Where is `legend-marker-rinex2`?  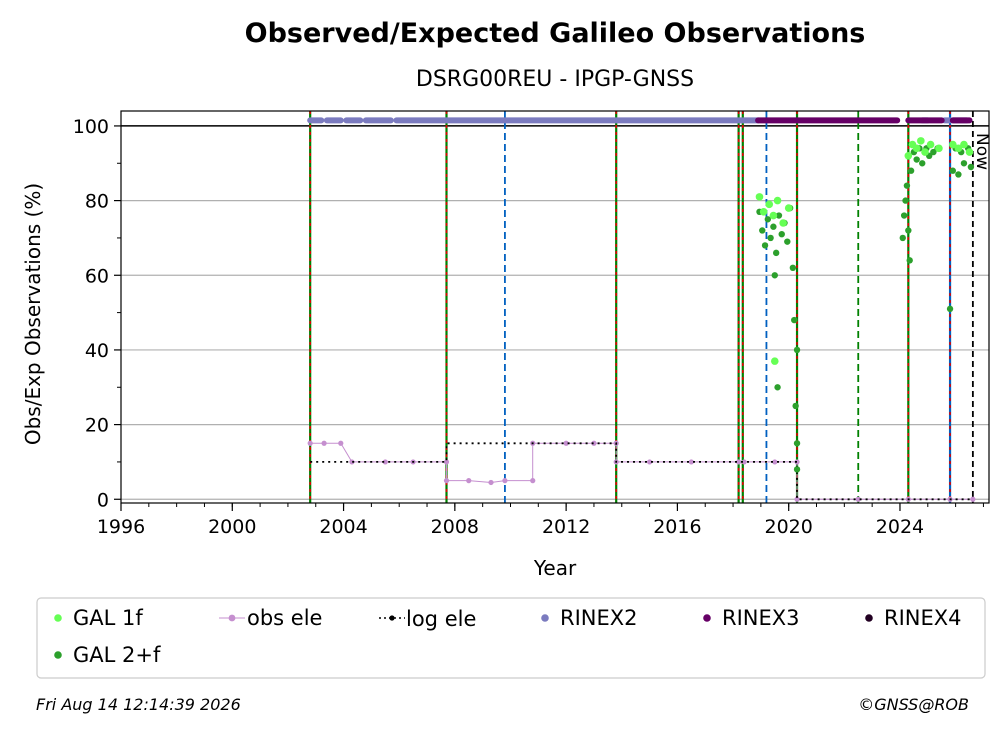
legend-marker-rinex2 is located at coordinates (545, 618).